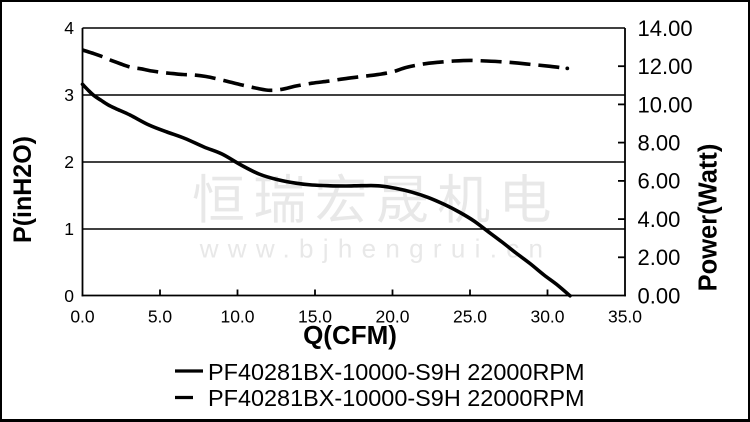 This screenshot has width=750, height=422. I want to click on svg-text: 6.00, so click(659, 181).